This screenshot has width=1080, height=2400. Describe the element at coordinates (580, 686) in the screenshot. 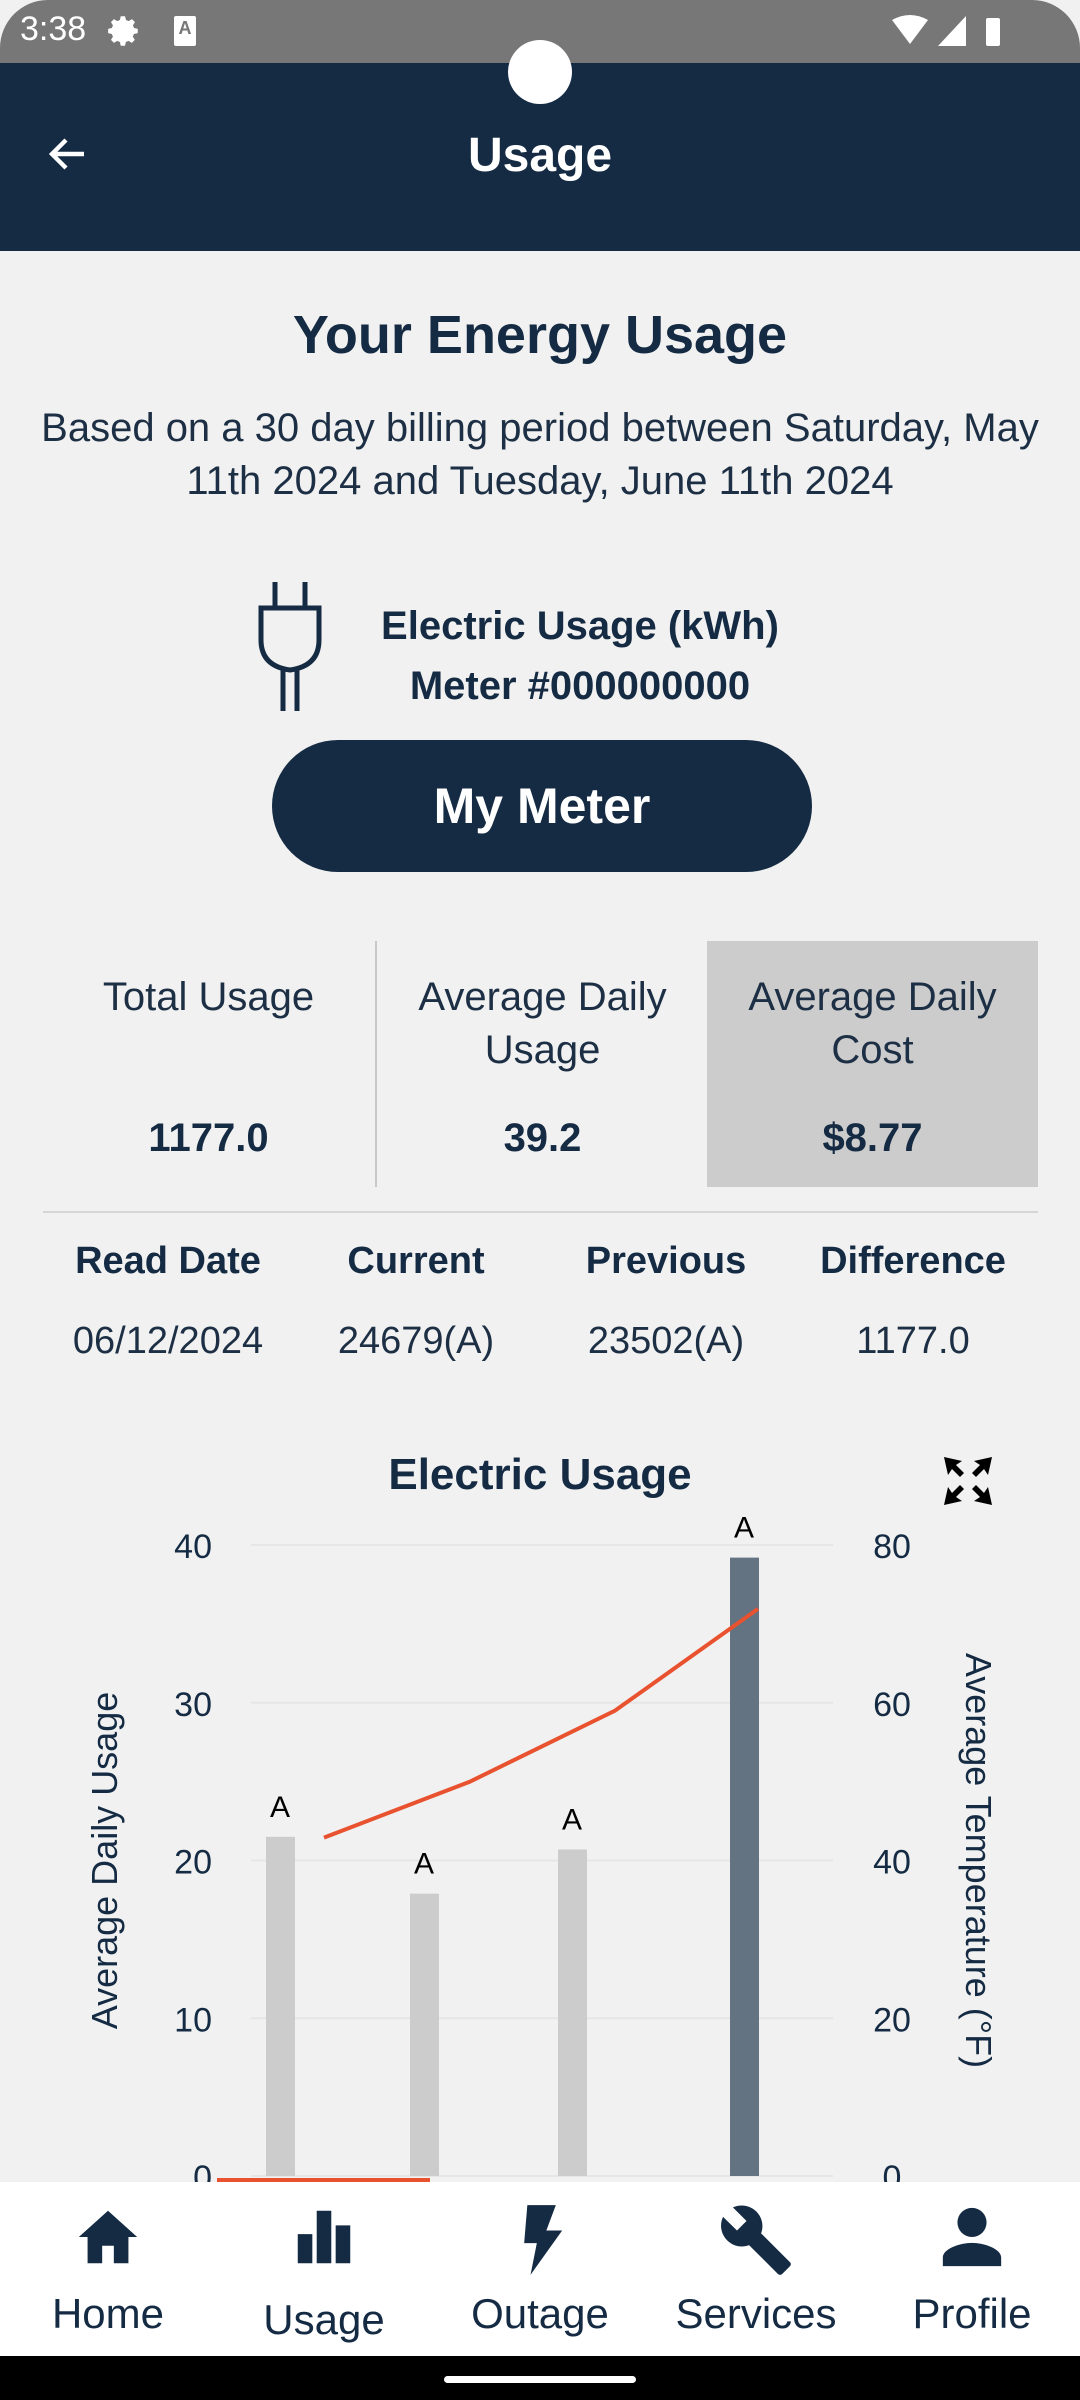

I see `meter-number: Meter #000000000` at that location.